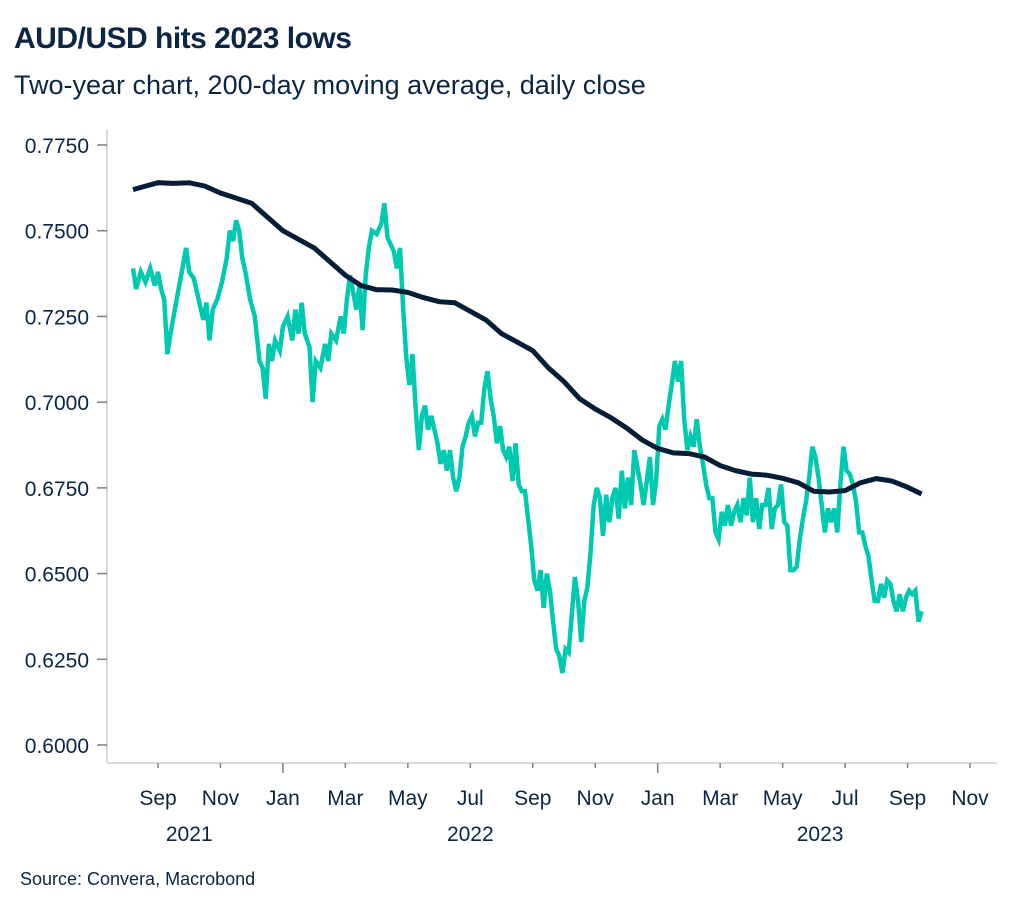  What do you see at coordinates (820, 834) in the screenshot?
I see `year-label: 2023` at bounding box center [820, 834].